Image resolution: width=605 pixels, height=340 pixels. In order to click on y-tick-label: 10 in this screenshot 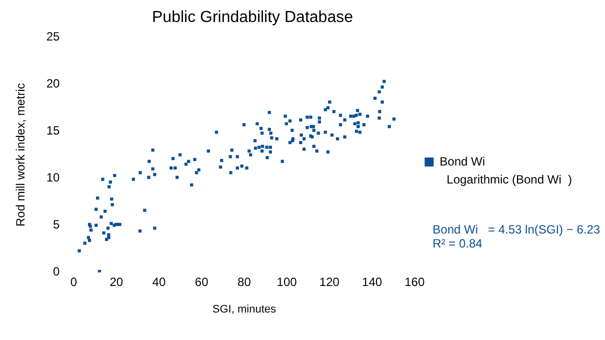, I will do `click(53, 177)`.